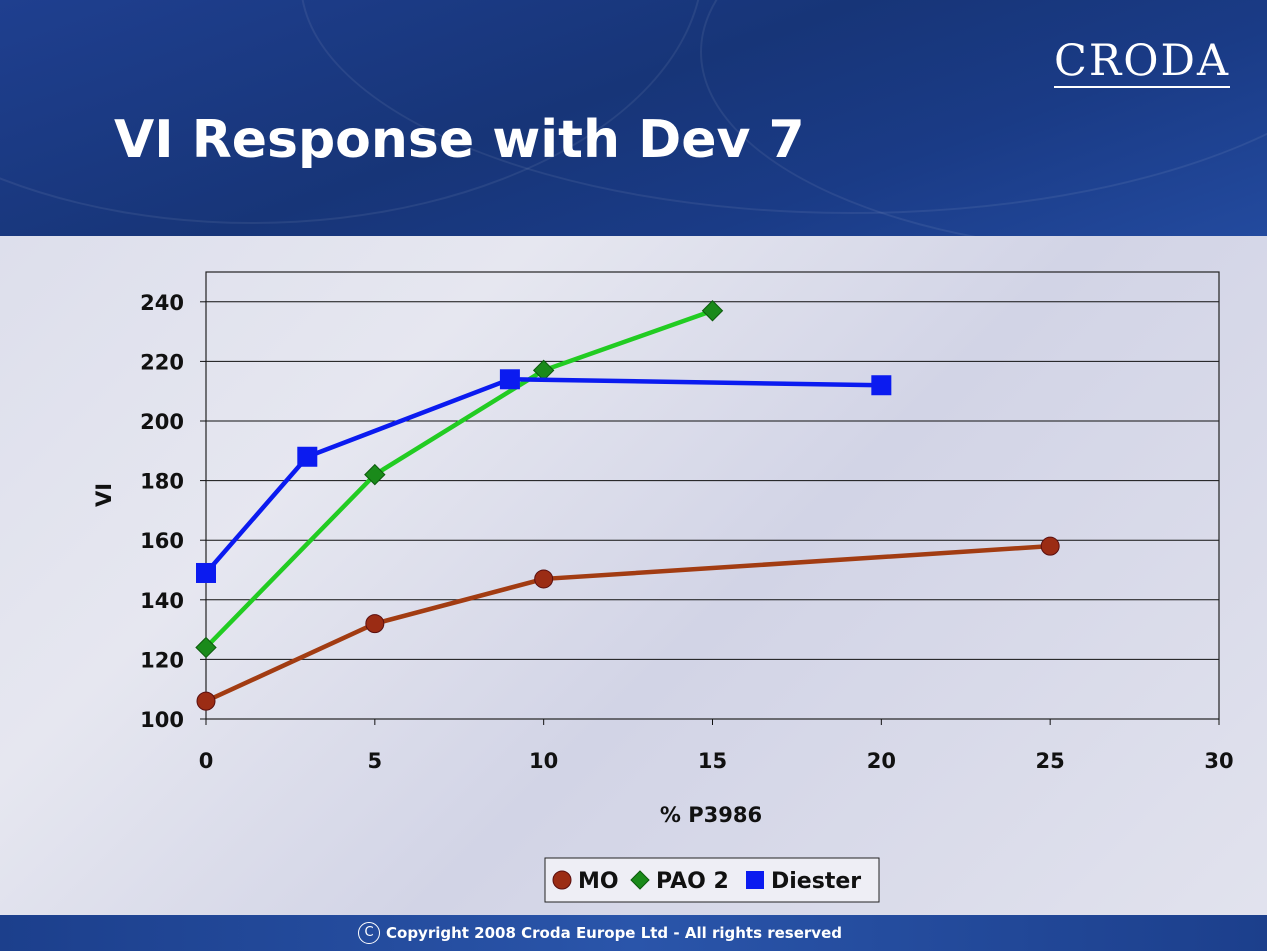  Describe the element at coordinates (162, 720) in the screenshot. I see `y-tick-label: 100` at that location.